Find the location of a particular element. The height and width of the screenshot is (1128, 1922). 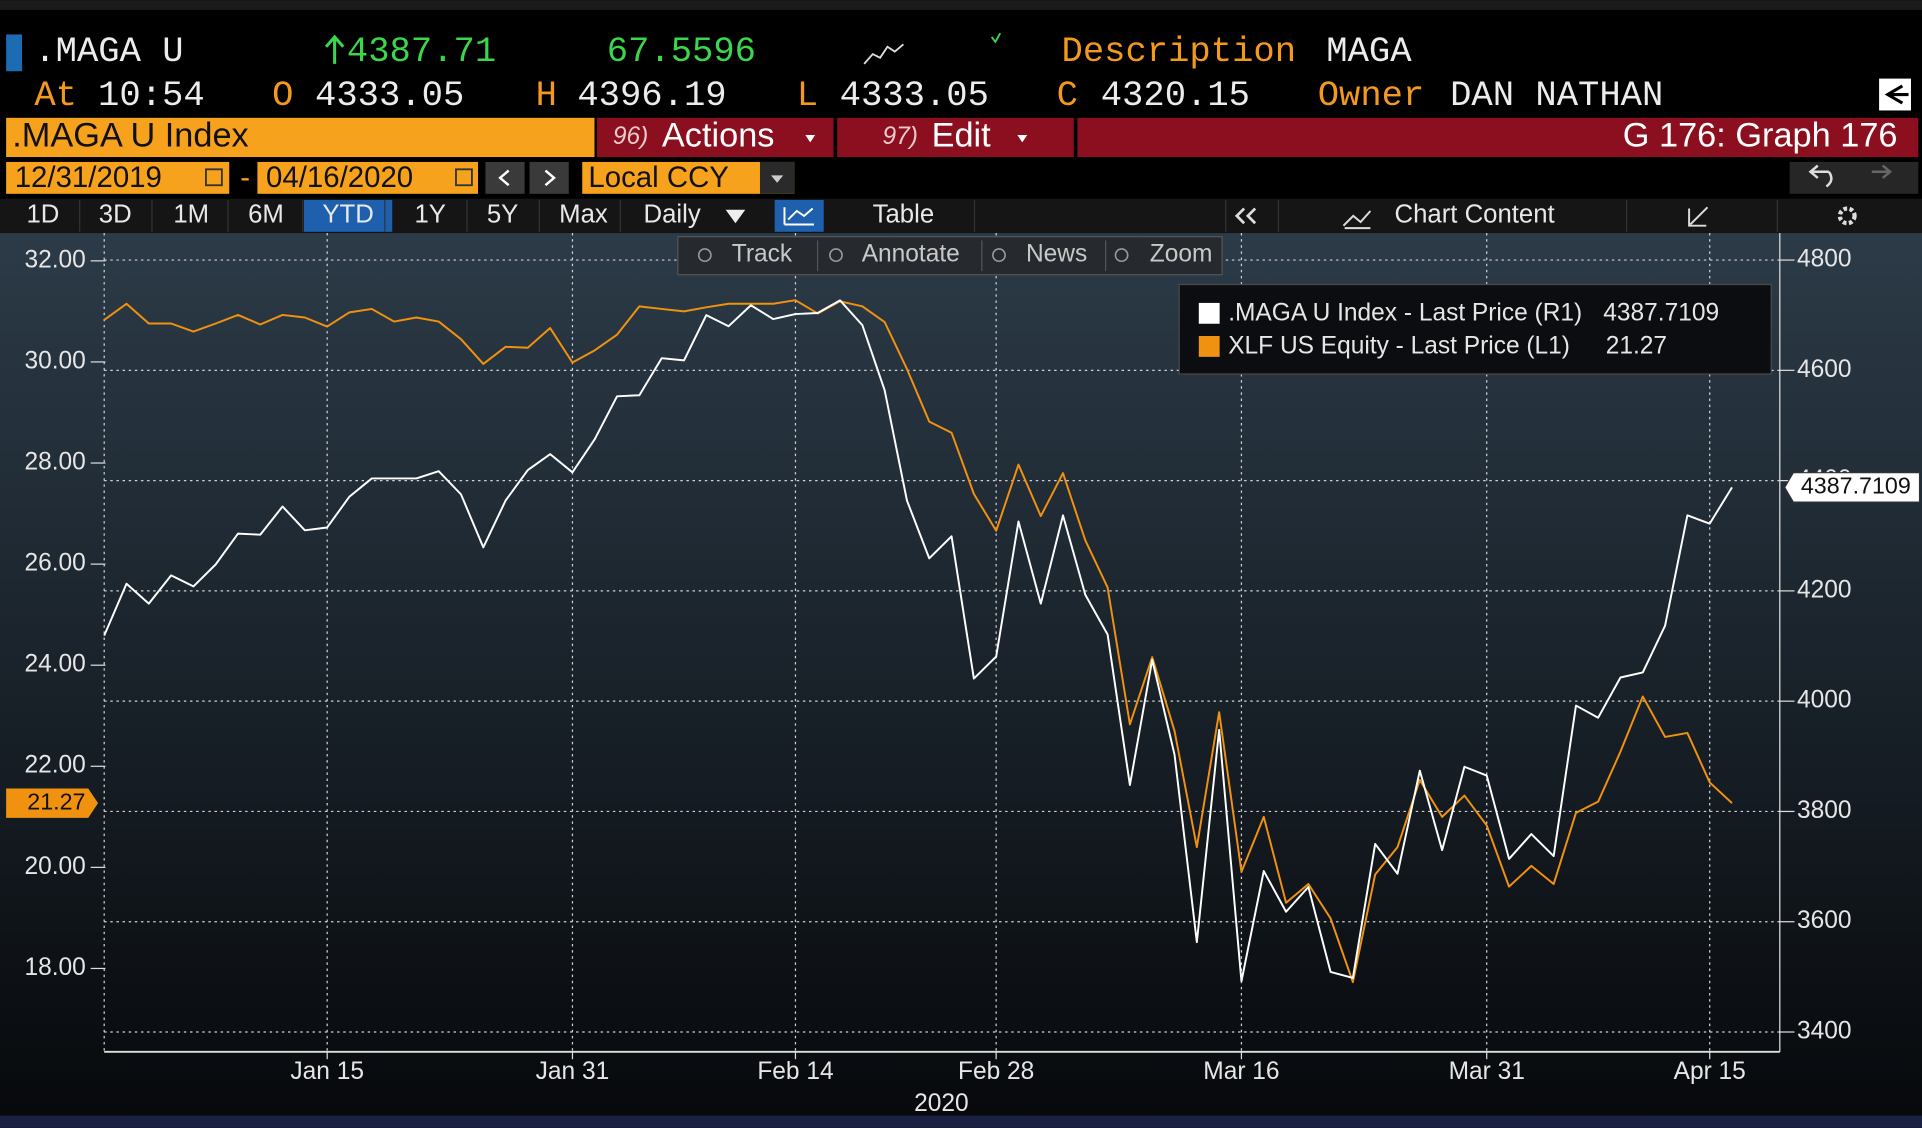

period-button: 1M is located at coordinates (191, 215).